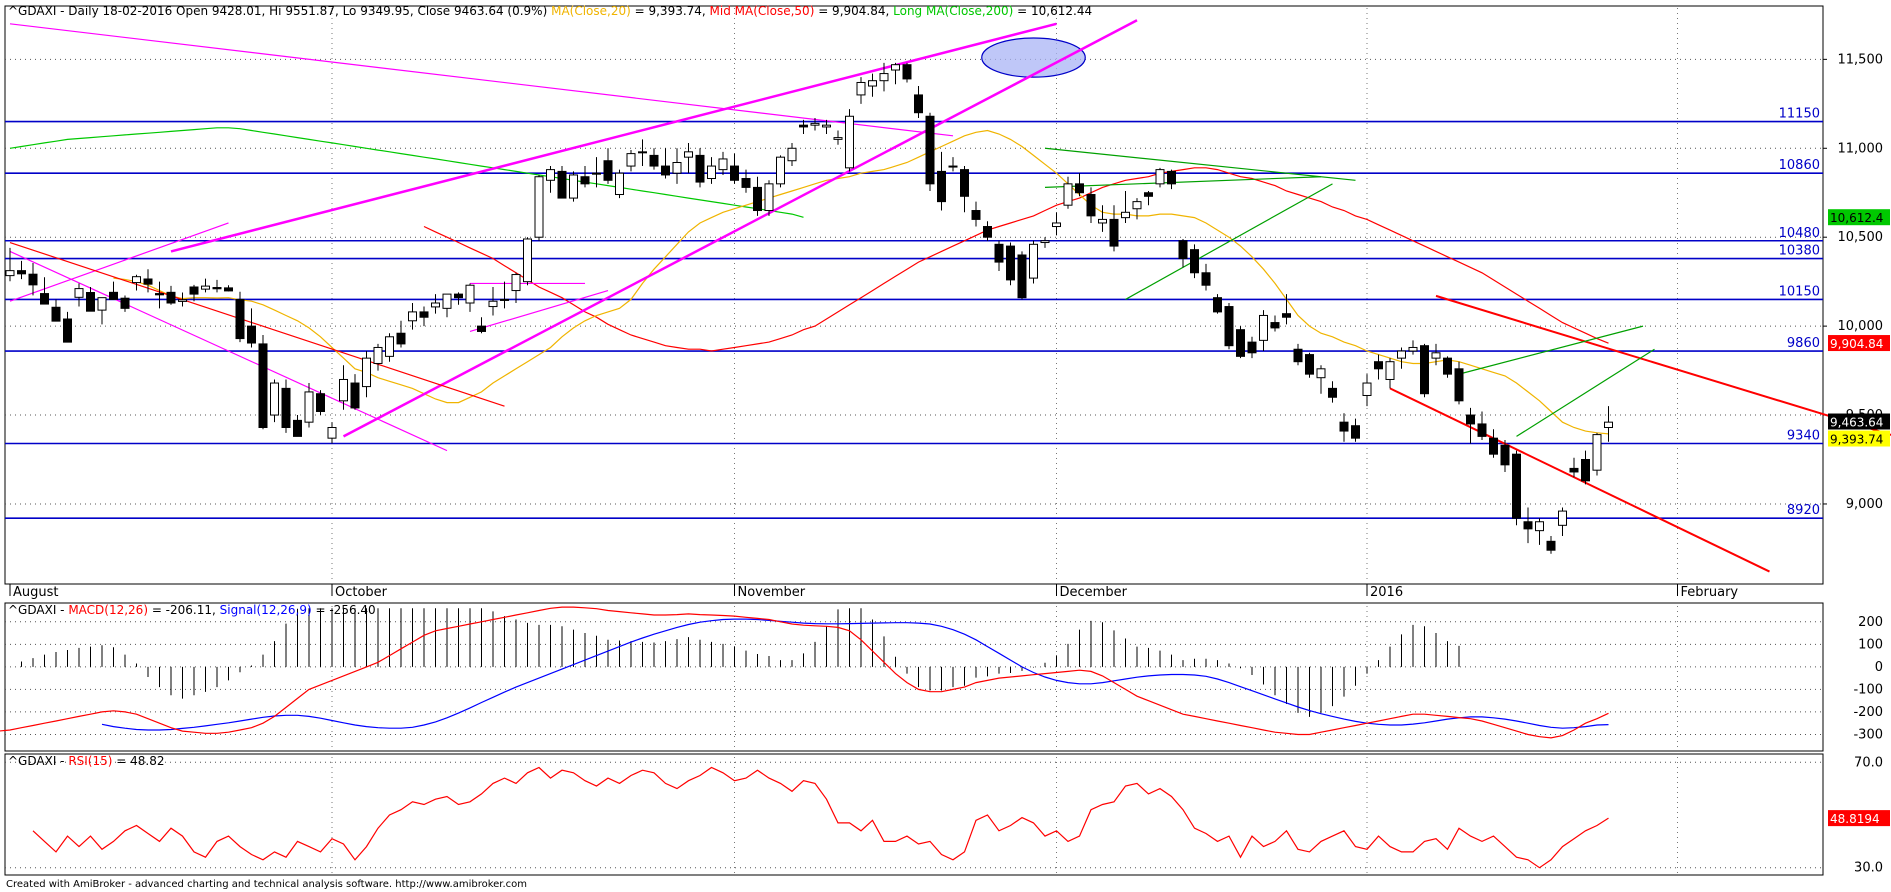 This screenshot has height=892, width=1891. I want to click on ma200-legend-label: MA(Close,200), so click(969, 11).